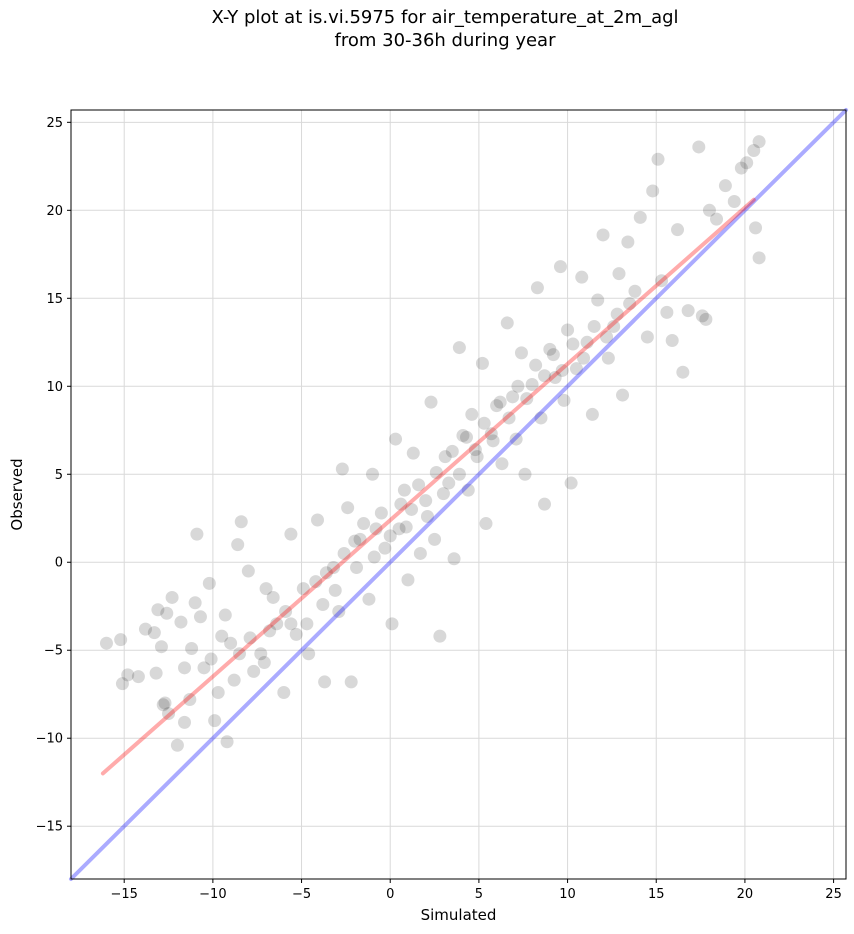  Describe the element at coordinates (301, 894) in the screenshot. I see `x-tick-label: −5` at that location.